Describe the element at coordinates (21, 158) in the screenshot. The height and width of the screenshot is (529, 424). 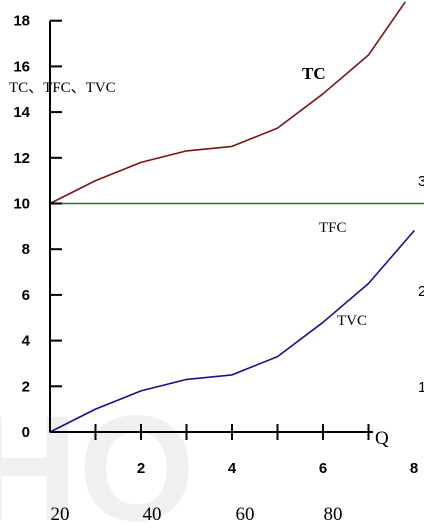
I see `y-tick-label-12: 12` at that location.